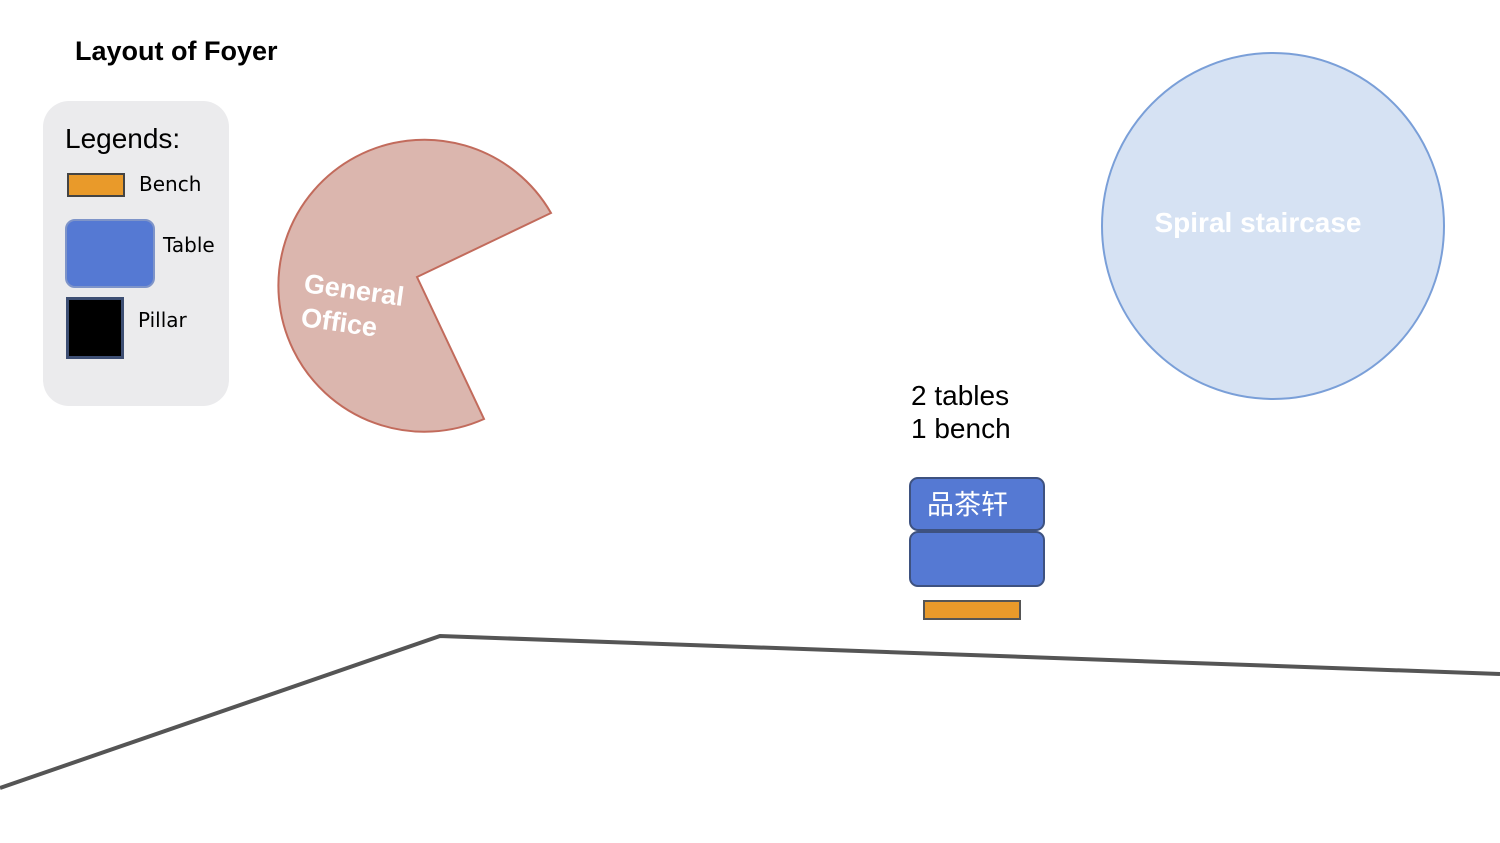  Describe the element at coordinates (162, 320) in the screenshot. I see `legend-pillar-label: Pillar` at that location.